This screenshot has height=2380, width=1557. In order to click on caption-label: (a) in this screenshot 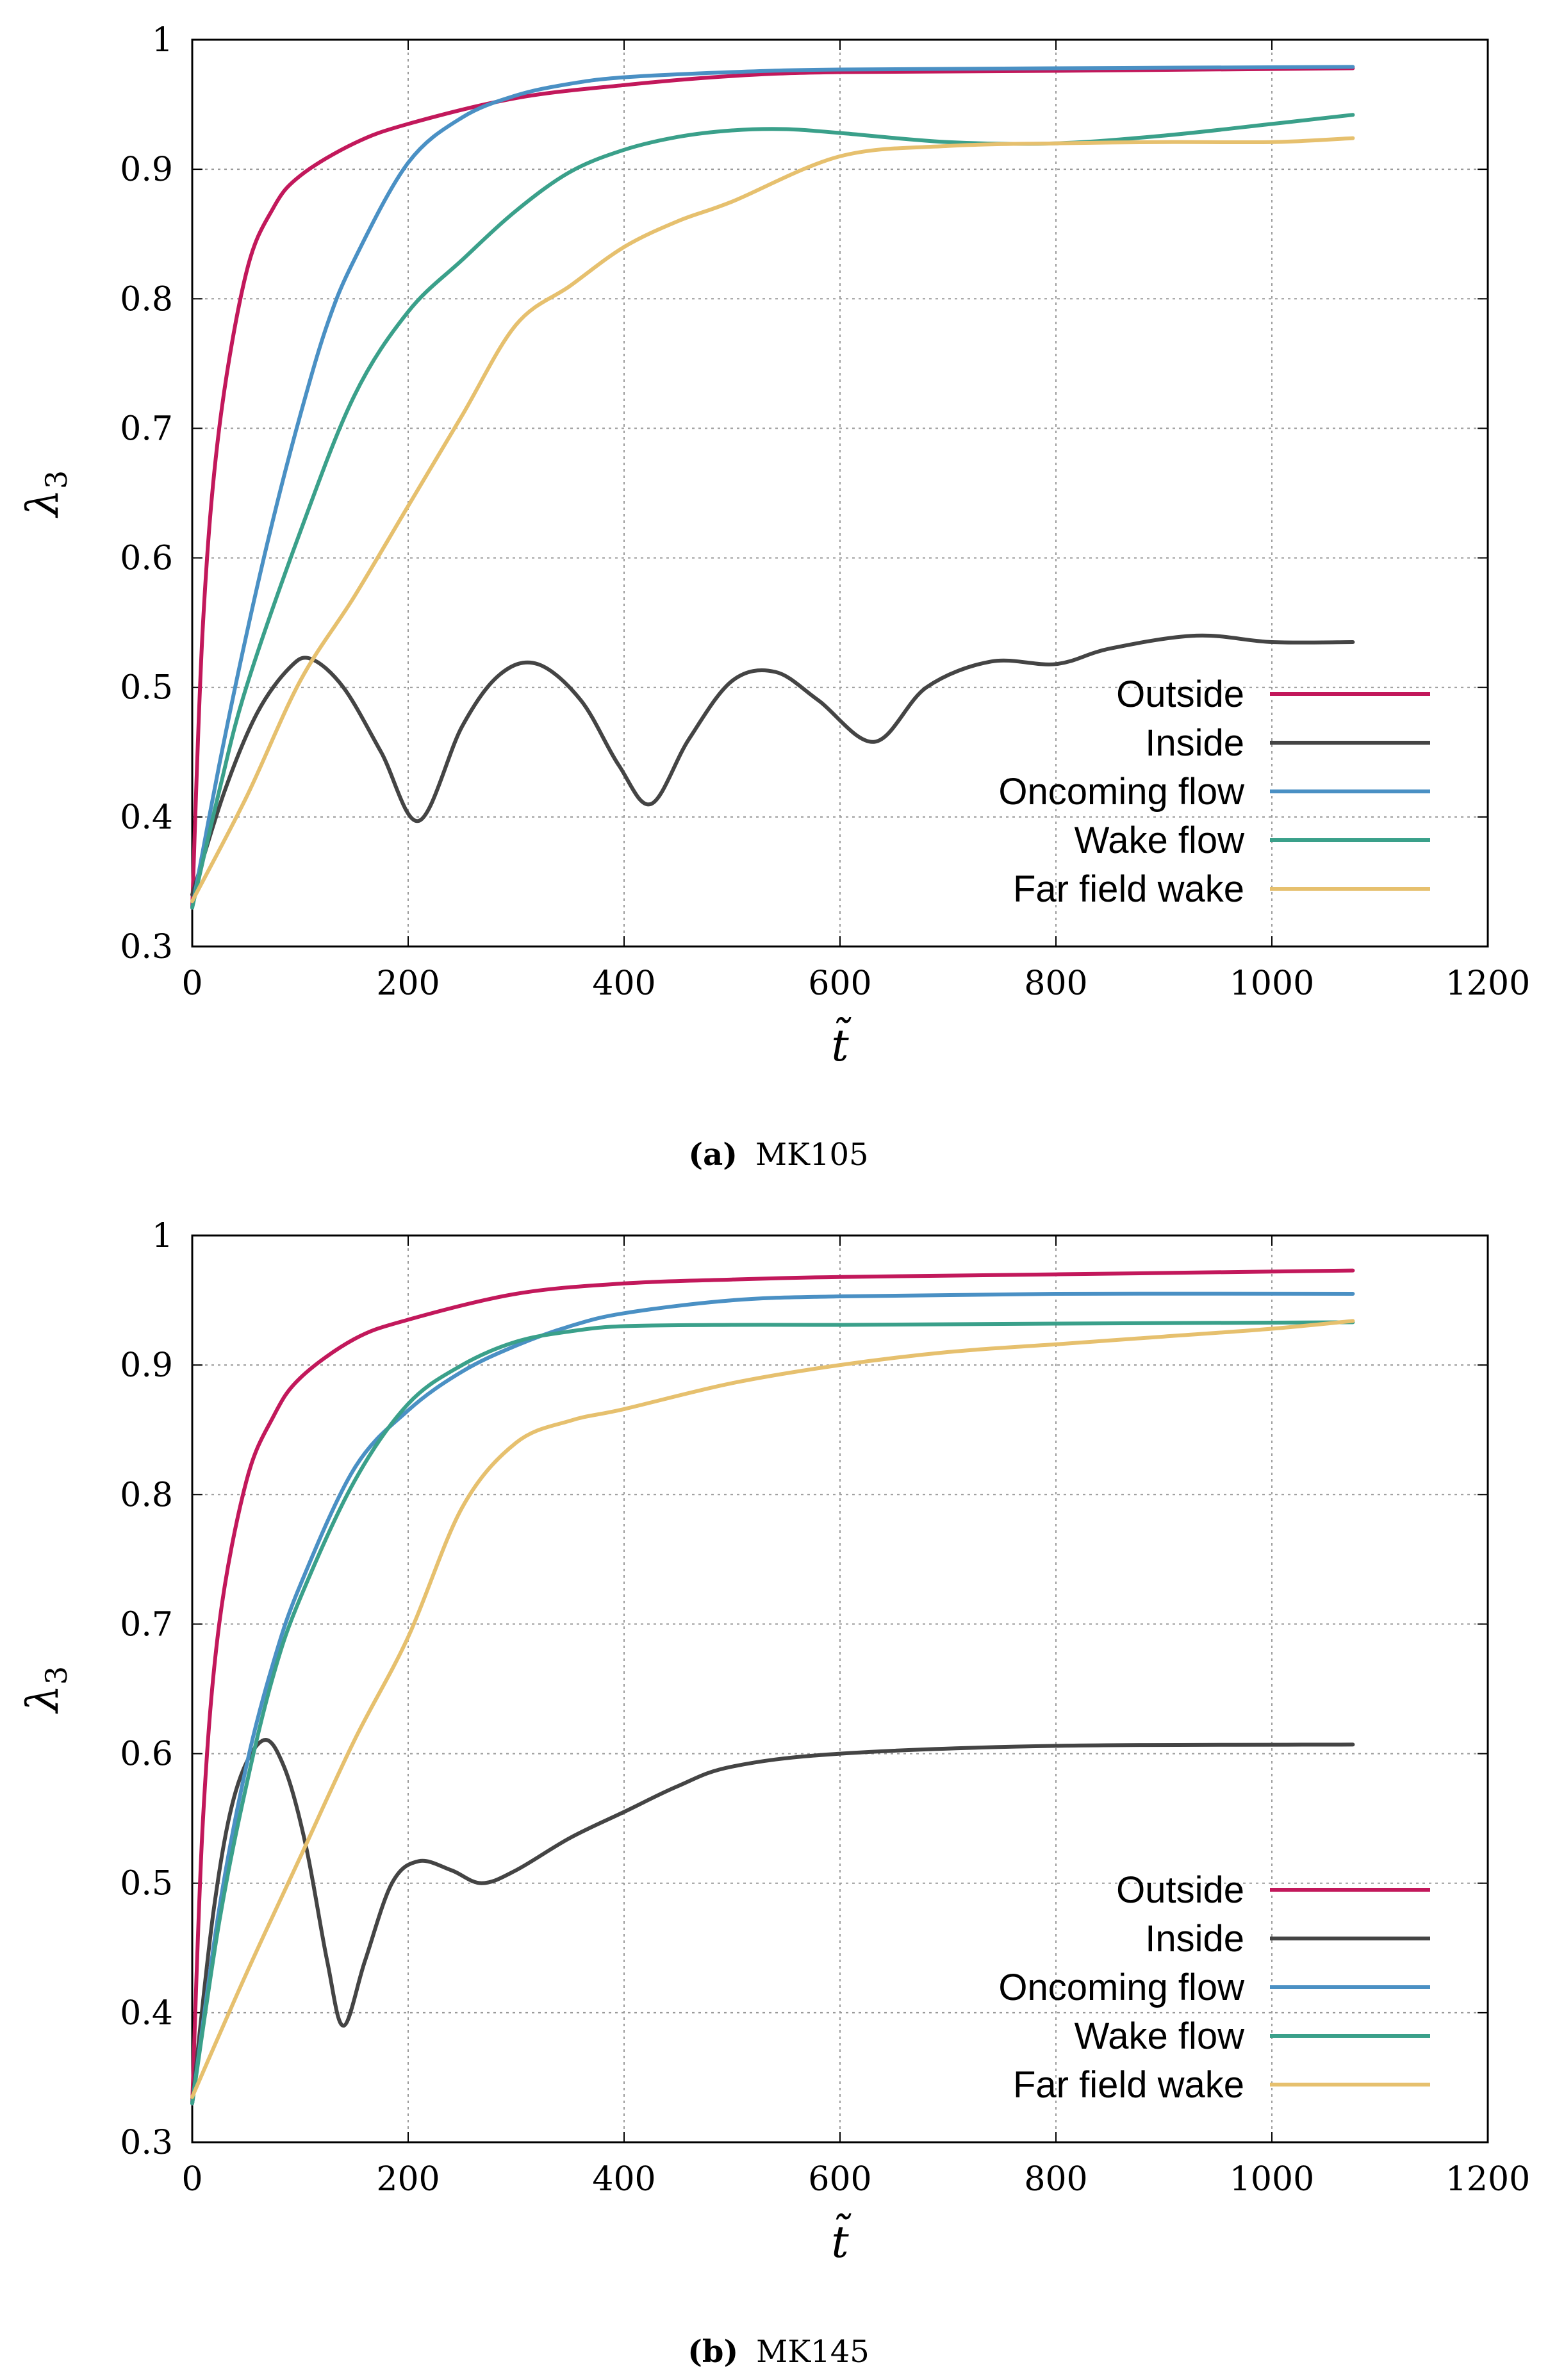, I will do `click(712, 1155)`.